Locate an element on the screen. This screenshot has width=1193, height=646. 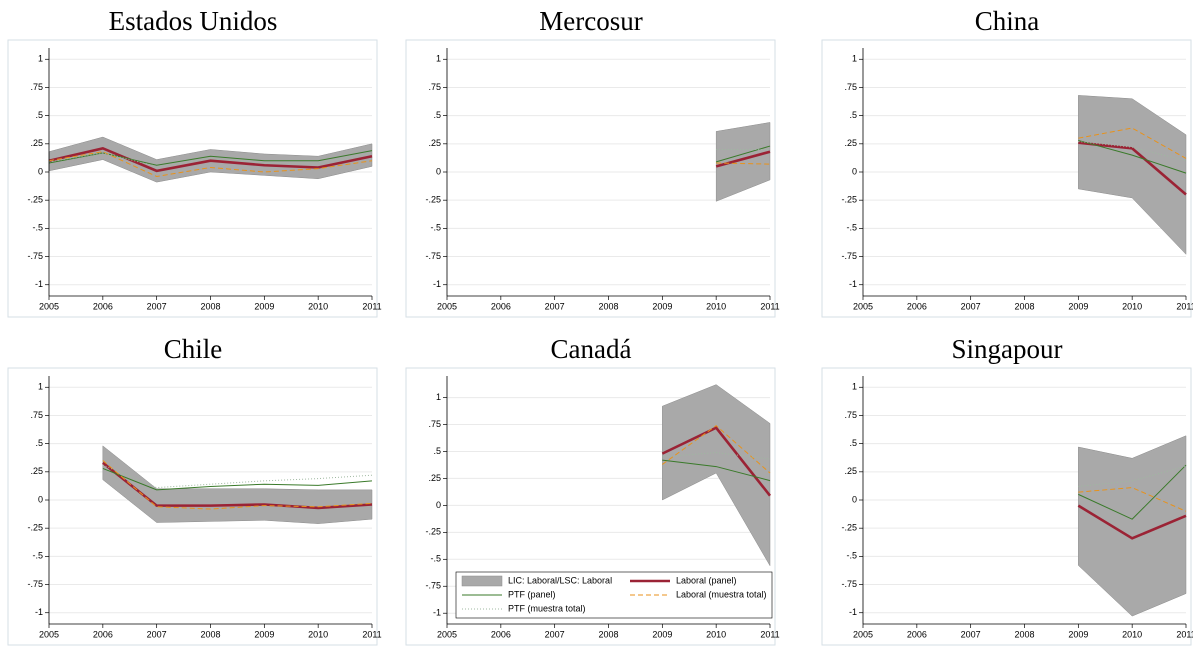
legend-label: LIC: Laboral/LSC: Laboral is located at coordinates (560, 580).